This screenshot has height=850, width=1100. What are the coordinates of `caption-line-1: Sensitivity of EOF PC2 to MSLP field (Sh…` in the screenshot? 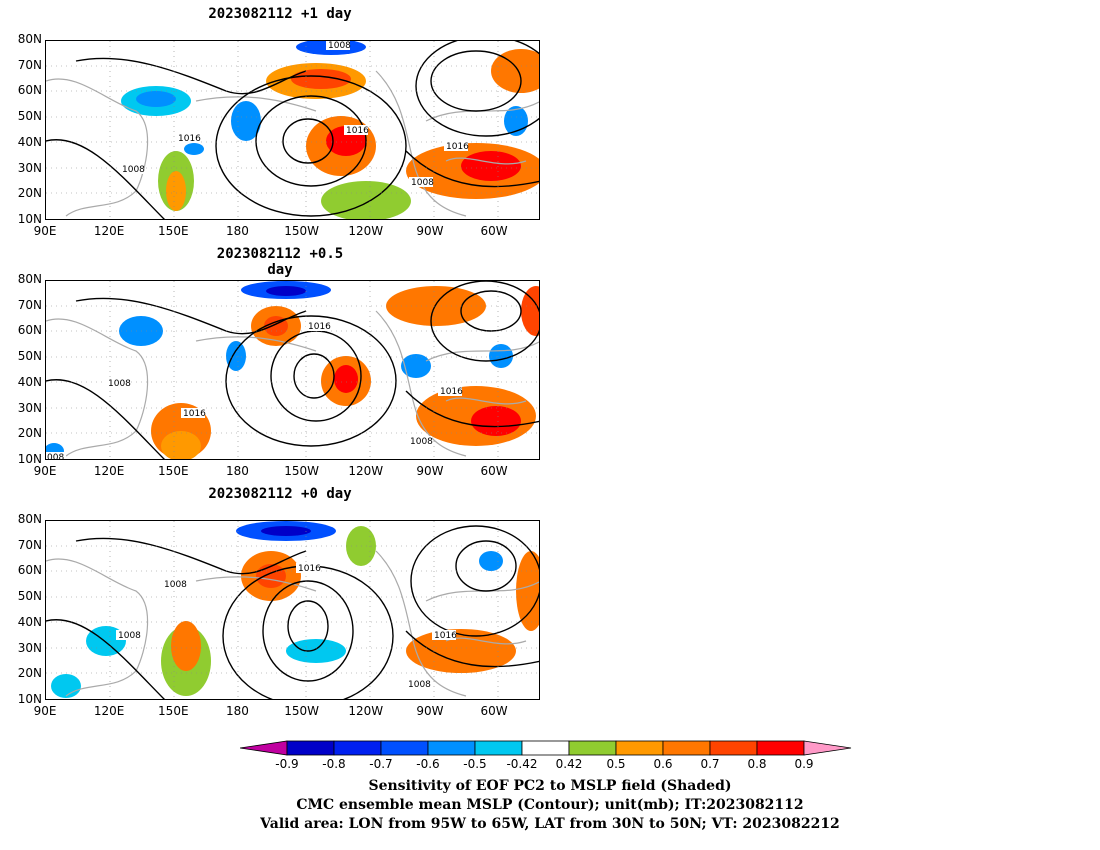 It's located at (550, 786).